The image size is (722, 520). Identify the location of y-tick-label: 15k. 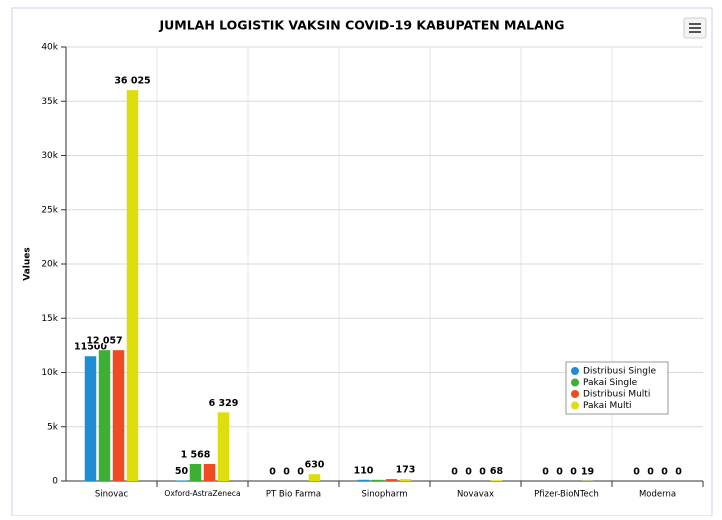
(49, 319).